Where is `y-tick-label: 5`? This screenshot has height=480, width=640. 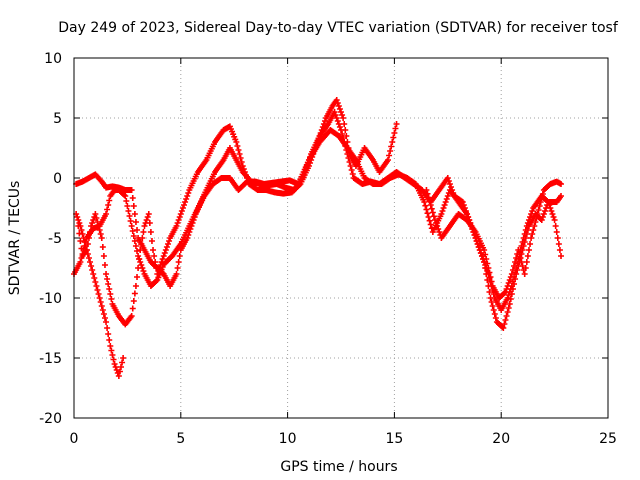
y-tick-label: 5 is located at coordinates (57, 119).